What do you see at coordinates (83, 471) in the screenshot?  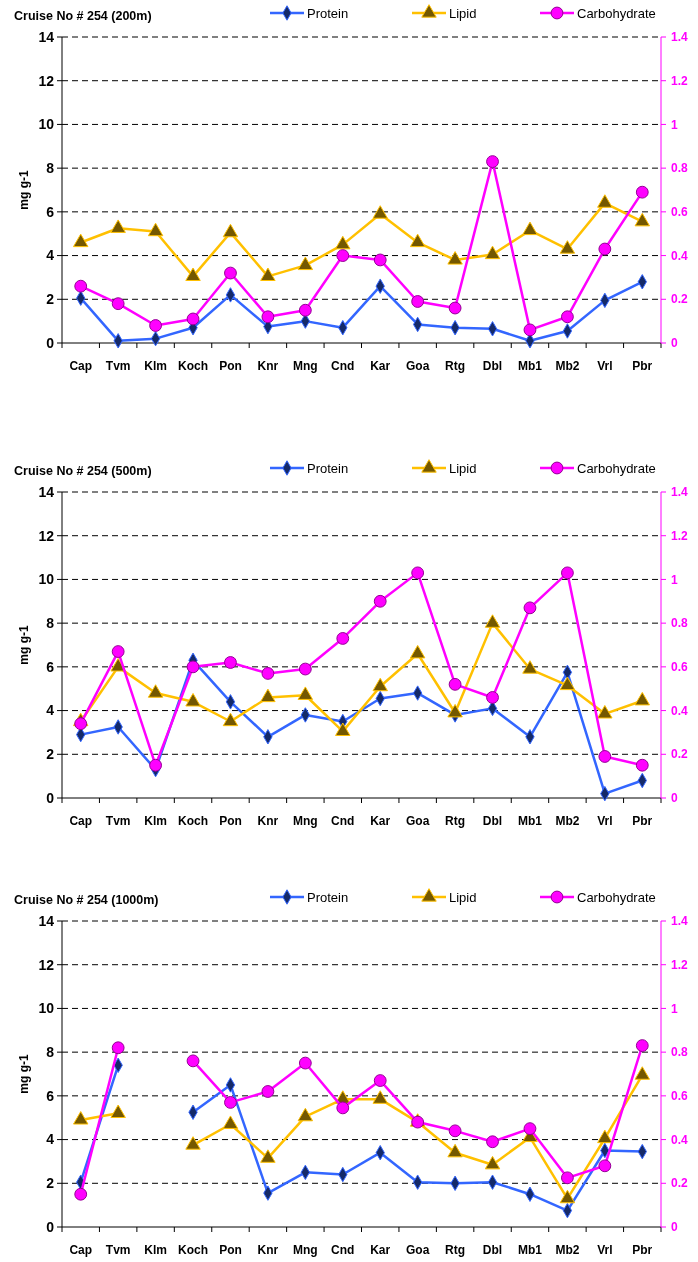 I see `chart-title: Cruise No # 254 (500m)` at bounding box center [83, 471].